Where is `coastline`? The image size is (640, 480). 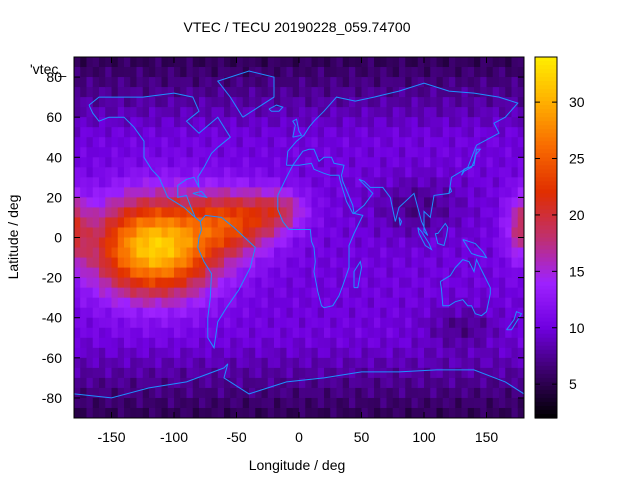
coastline is located at coordinates (441, 234).